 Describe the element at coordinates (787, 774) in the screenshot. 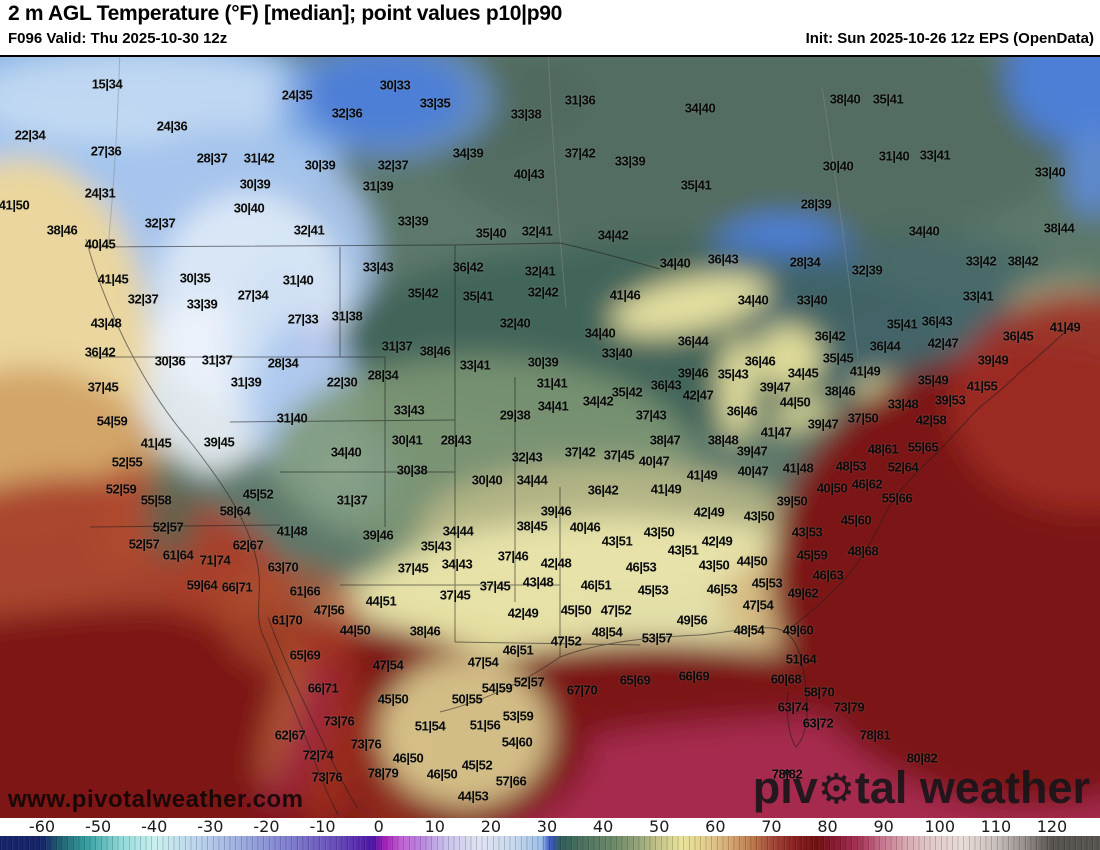

I see `point-value-label: 78|82` at that location.